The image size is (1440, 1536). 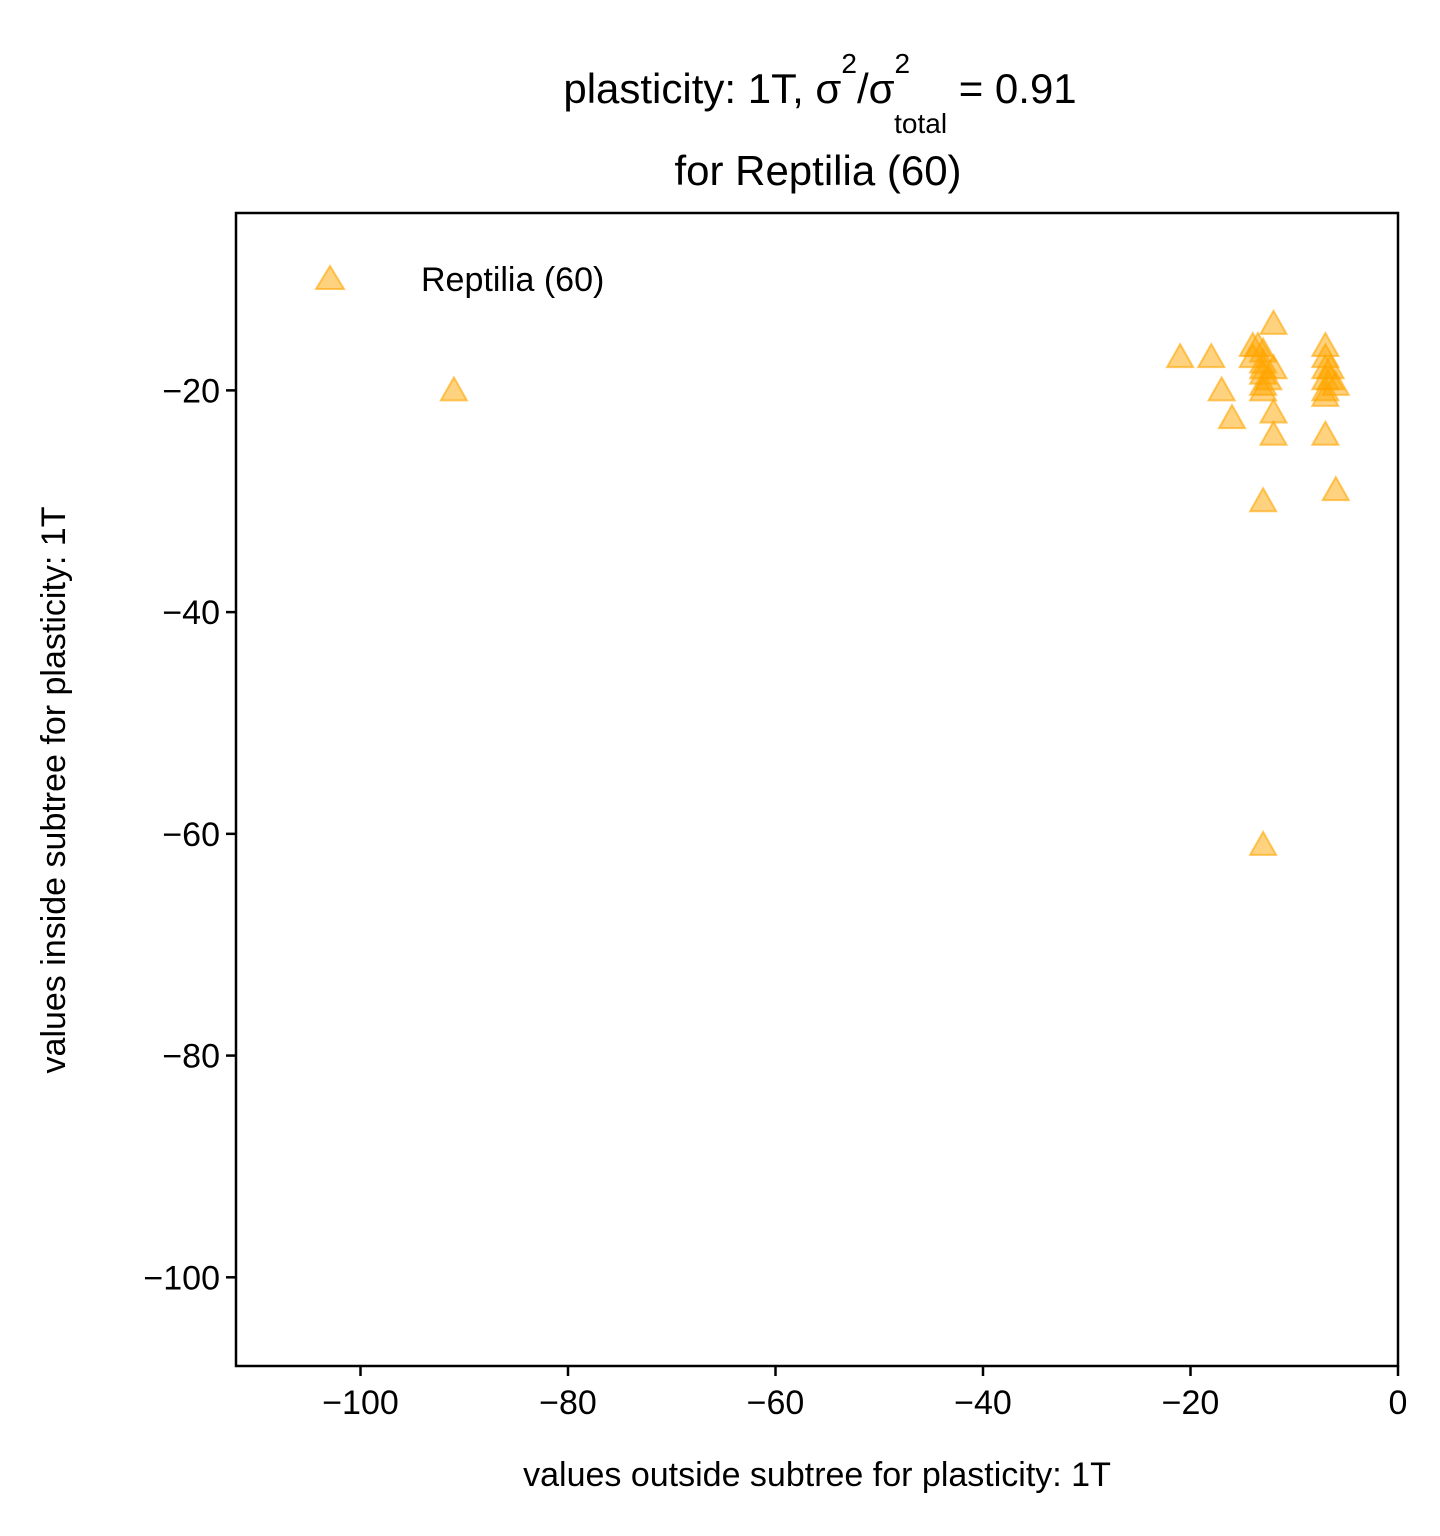 What do you see at coordinates (330, 277) in the screenshot?
I see `legend-marker-triangle-icon` at bounding box center [330, 277].